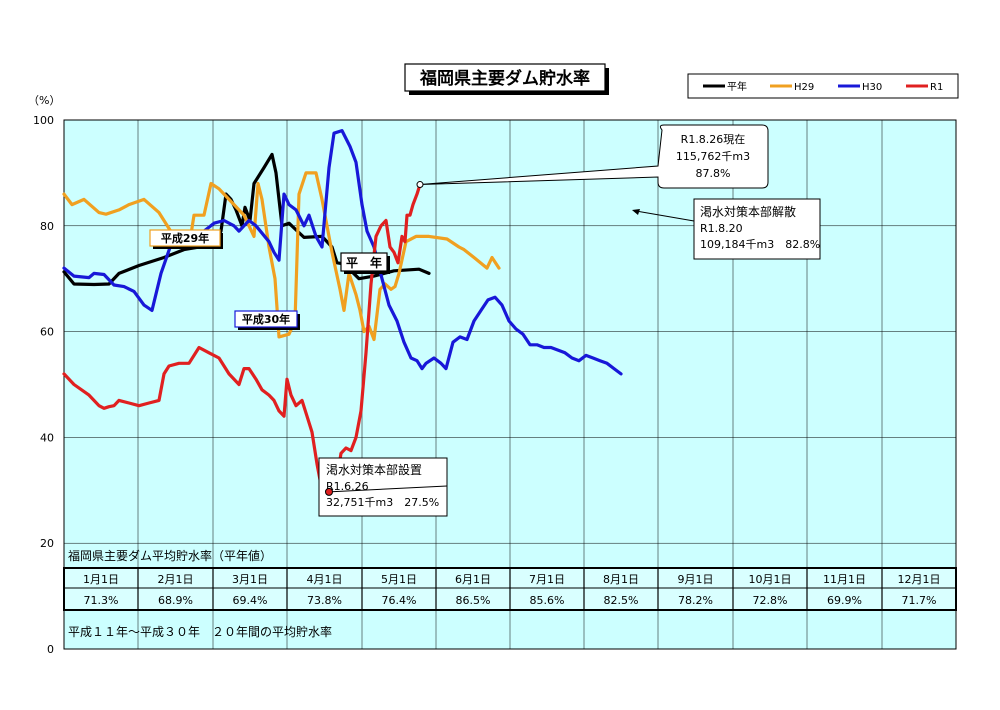 This screenshot has width=1000, height=710. I want to click on callout-current-point, so click(420, 185).